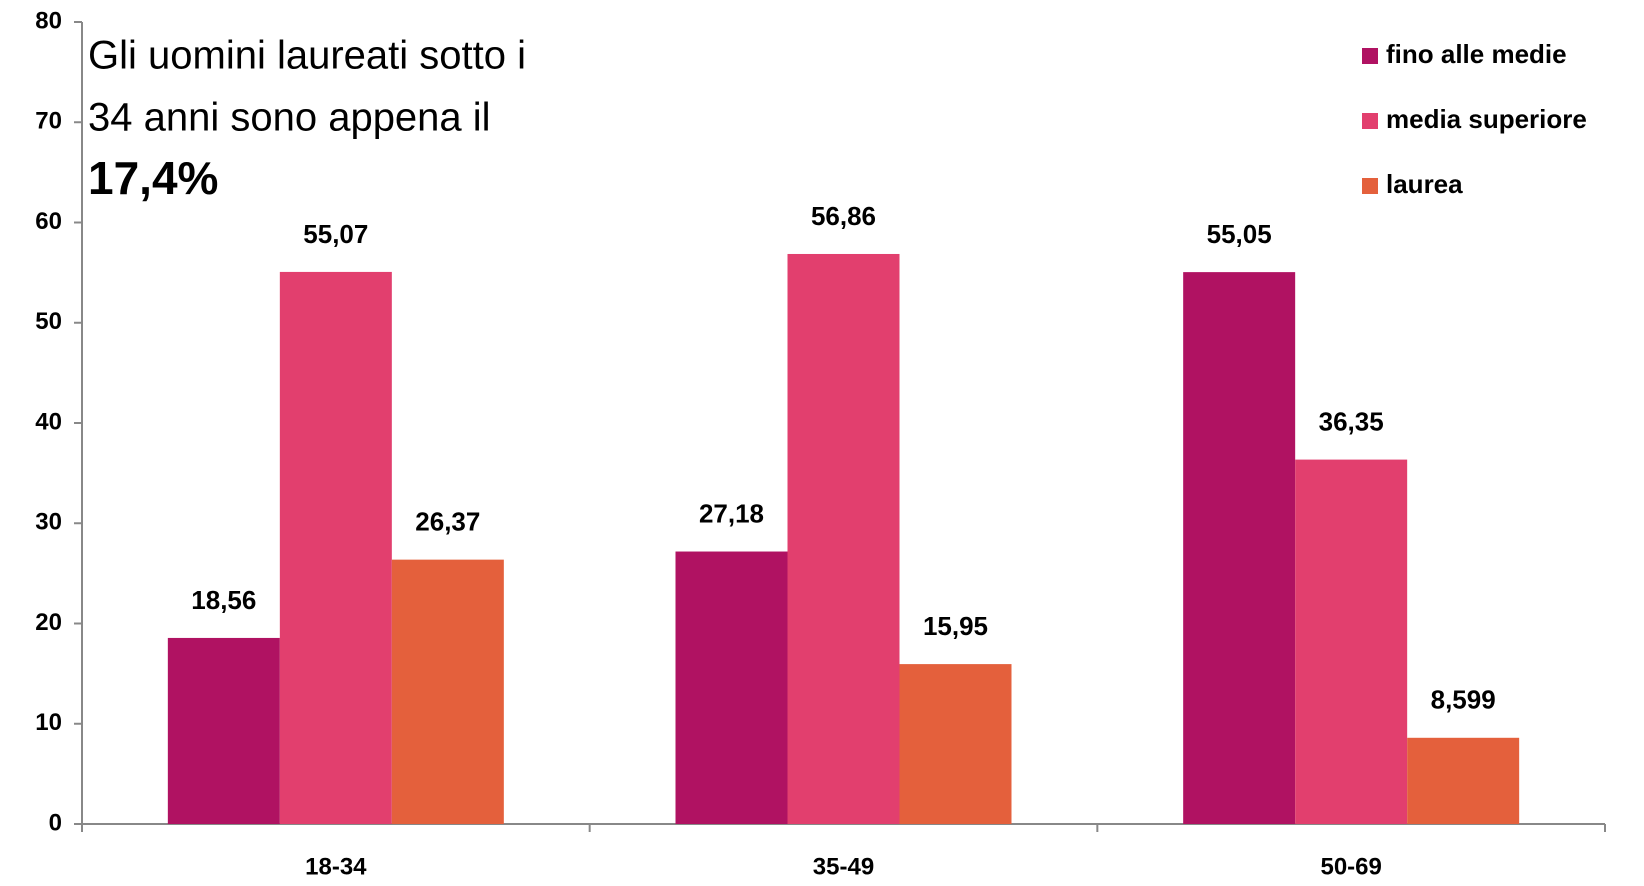 This screenshot has width=1644, height=886. What do you see at coordinates (289, 118) in the screenshot?
I see `annotation: 34 anni sono appena il` at bounding box center [289, 118].